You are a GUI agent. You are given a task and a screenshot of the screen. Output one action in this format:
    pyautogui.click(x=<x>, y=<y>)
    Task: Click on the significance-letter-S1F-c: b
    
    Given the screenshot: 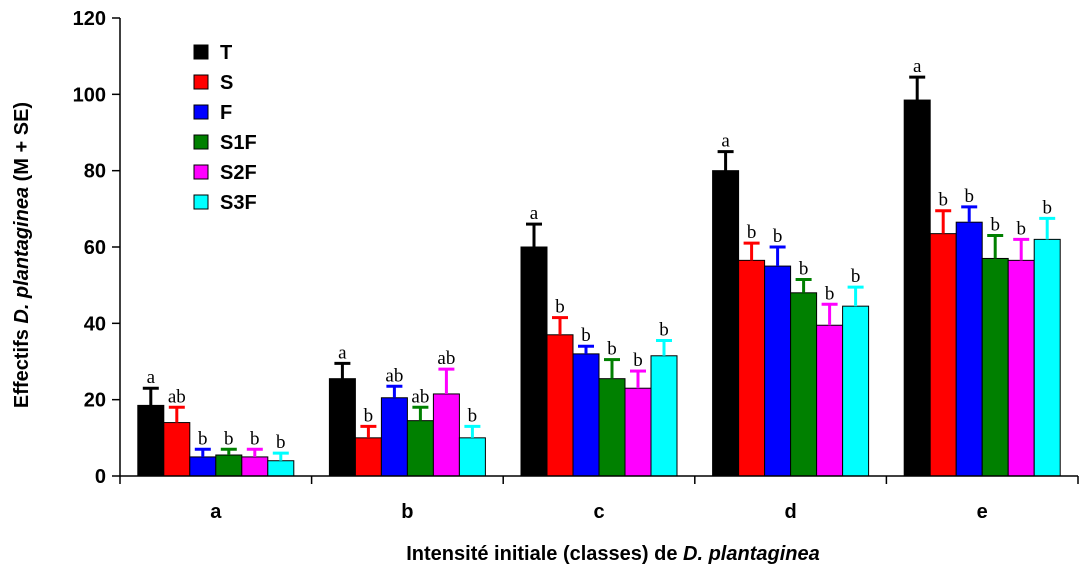 What is the action you would take?
    pyautogui.click(x=612, y=349)
    